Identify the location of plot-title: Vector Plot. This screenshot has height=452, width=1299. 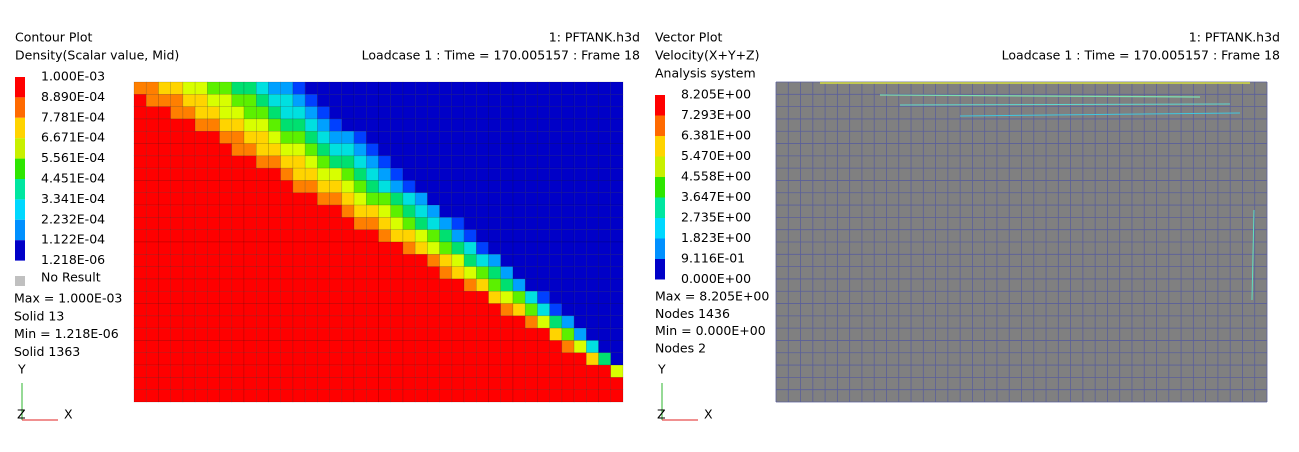
(688, 37).